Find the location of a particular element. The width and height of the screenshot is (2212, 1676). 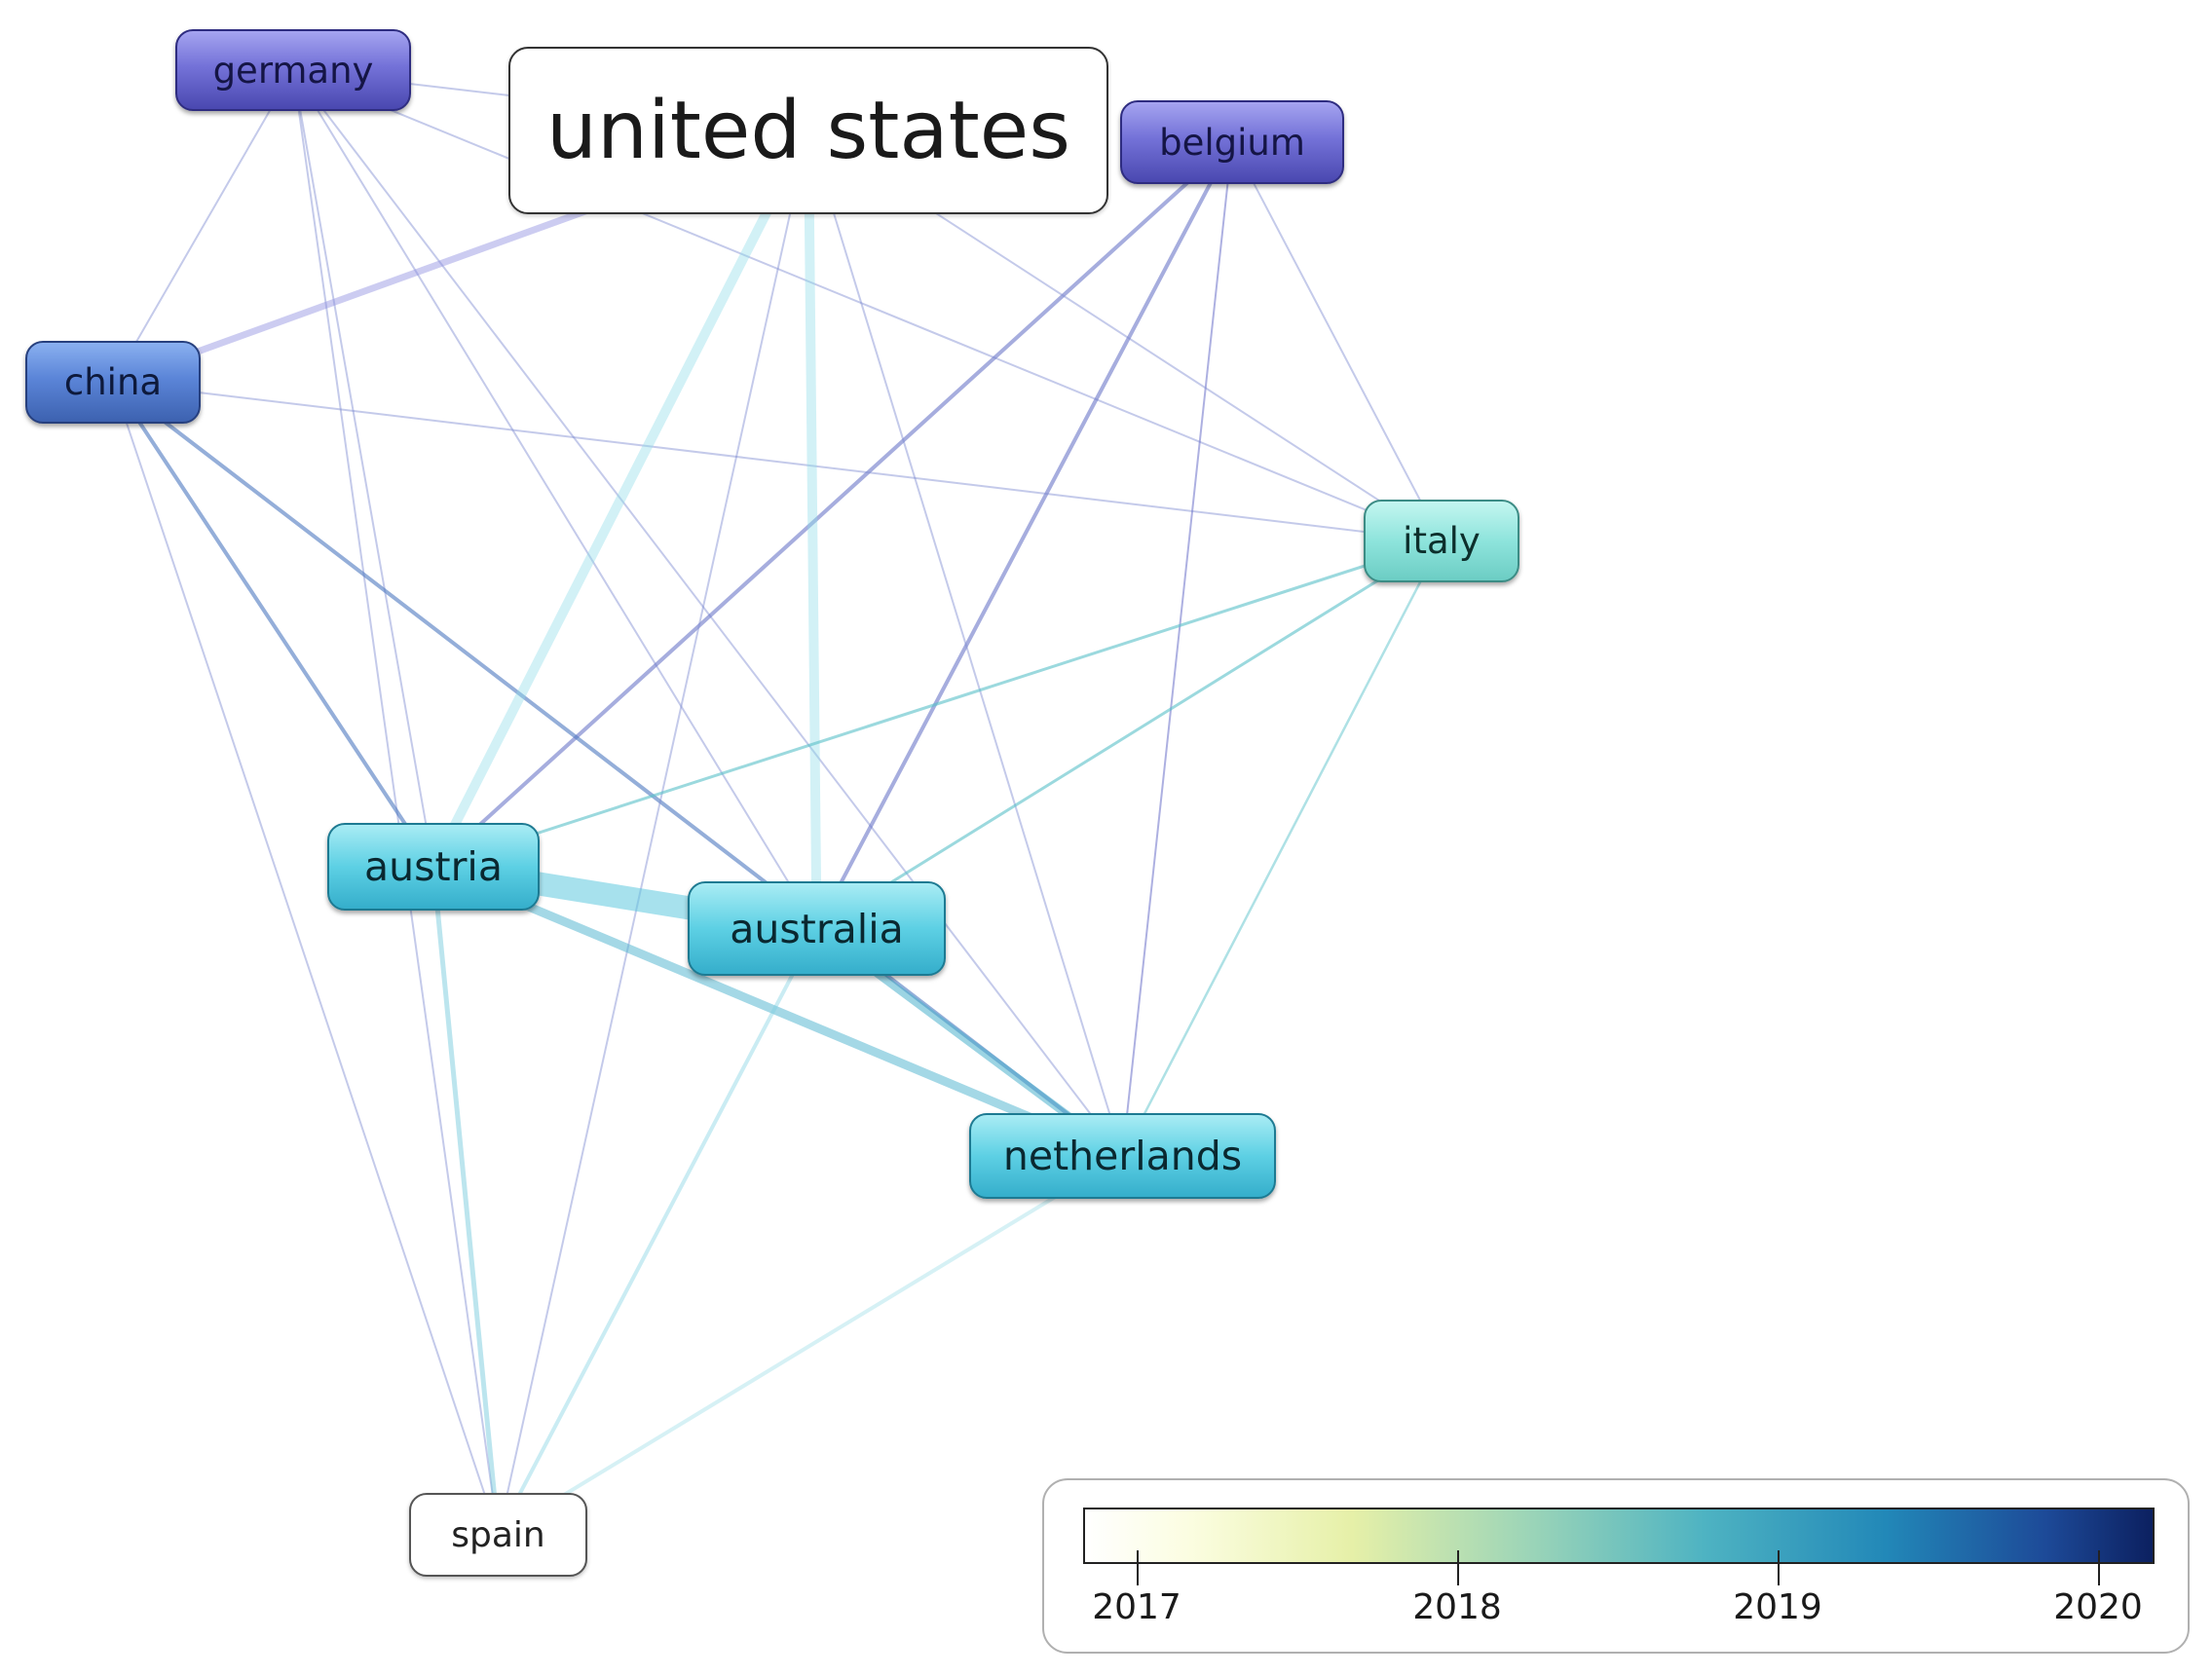

color-scale-legend: 2017 2018 2019 2020 is located at coordinates (1616, 1566).